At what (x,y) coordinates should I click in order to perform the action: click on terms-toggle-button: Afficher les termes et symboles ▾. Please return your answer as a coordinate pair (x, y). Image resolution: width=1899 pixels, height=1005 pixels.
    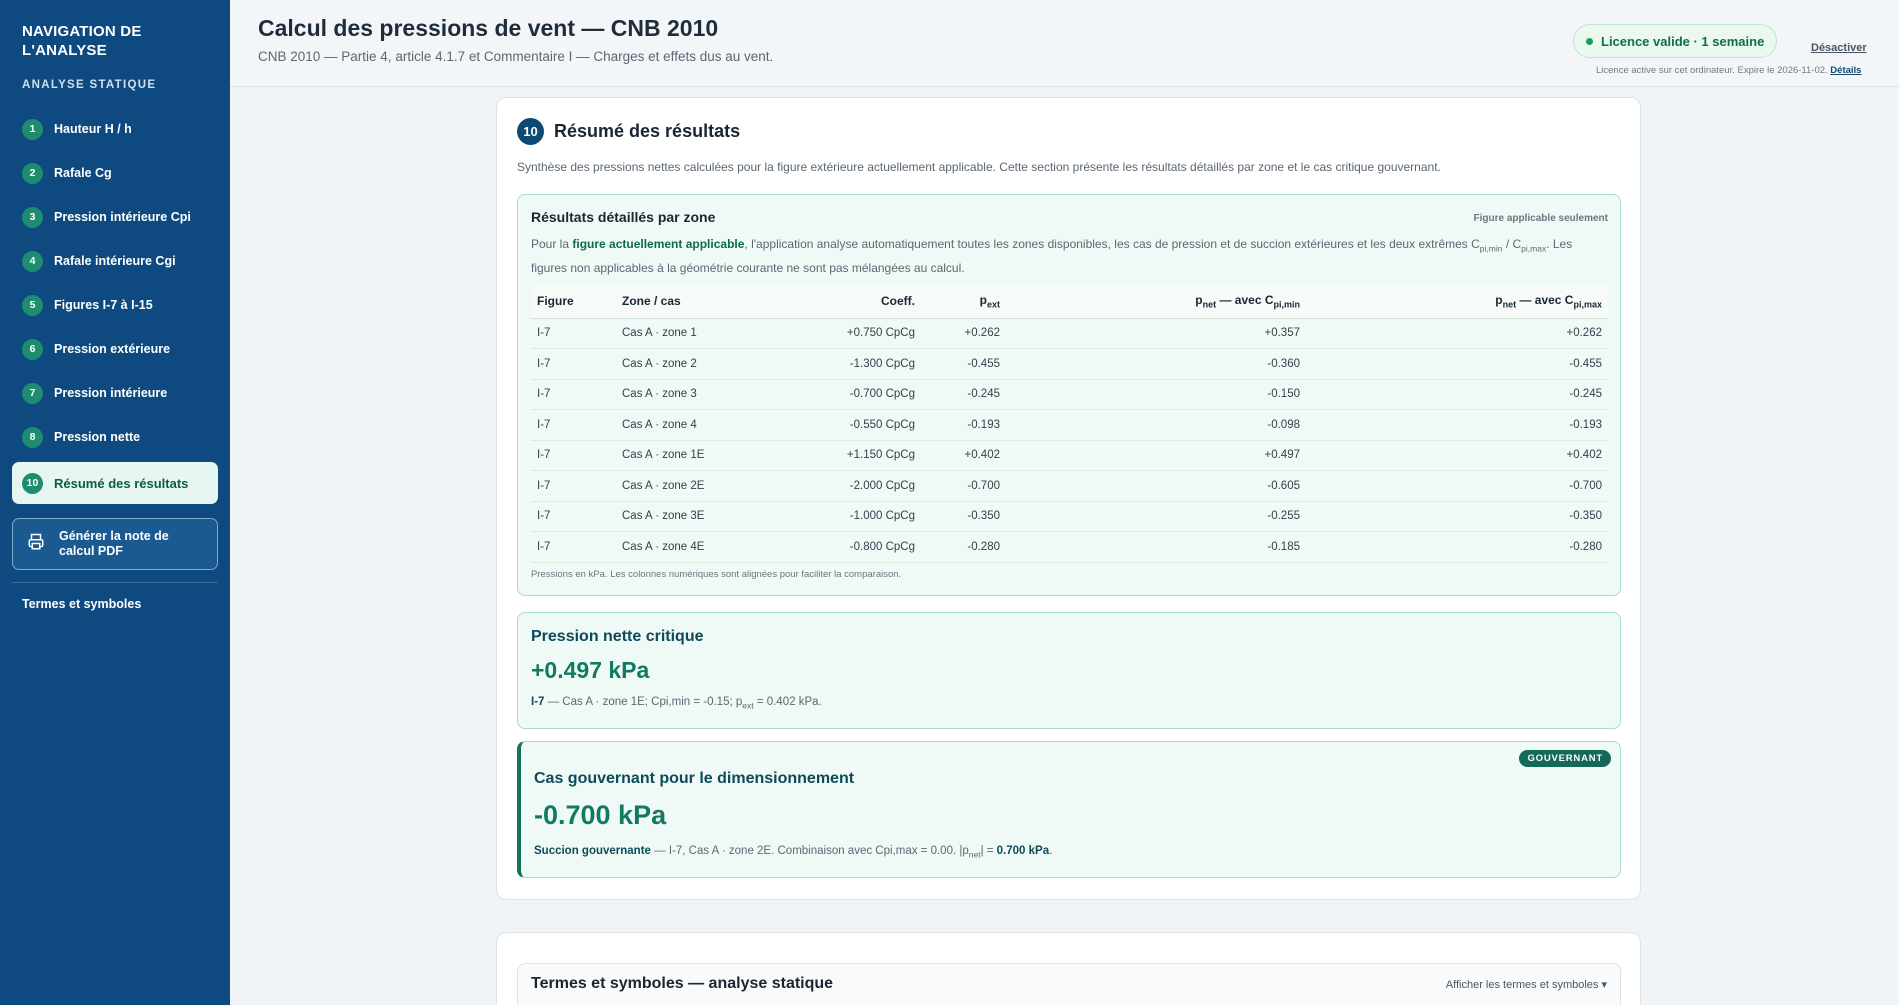
    Looking at the image, I should click on (1526, 985).